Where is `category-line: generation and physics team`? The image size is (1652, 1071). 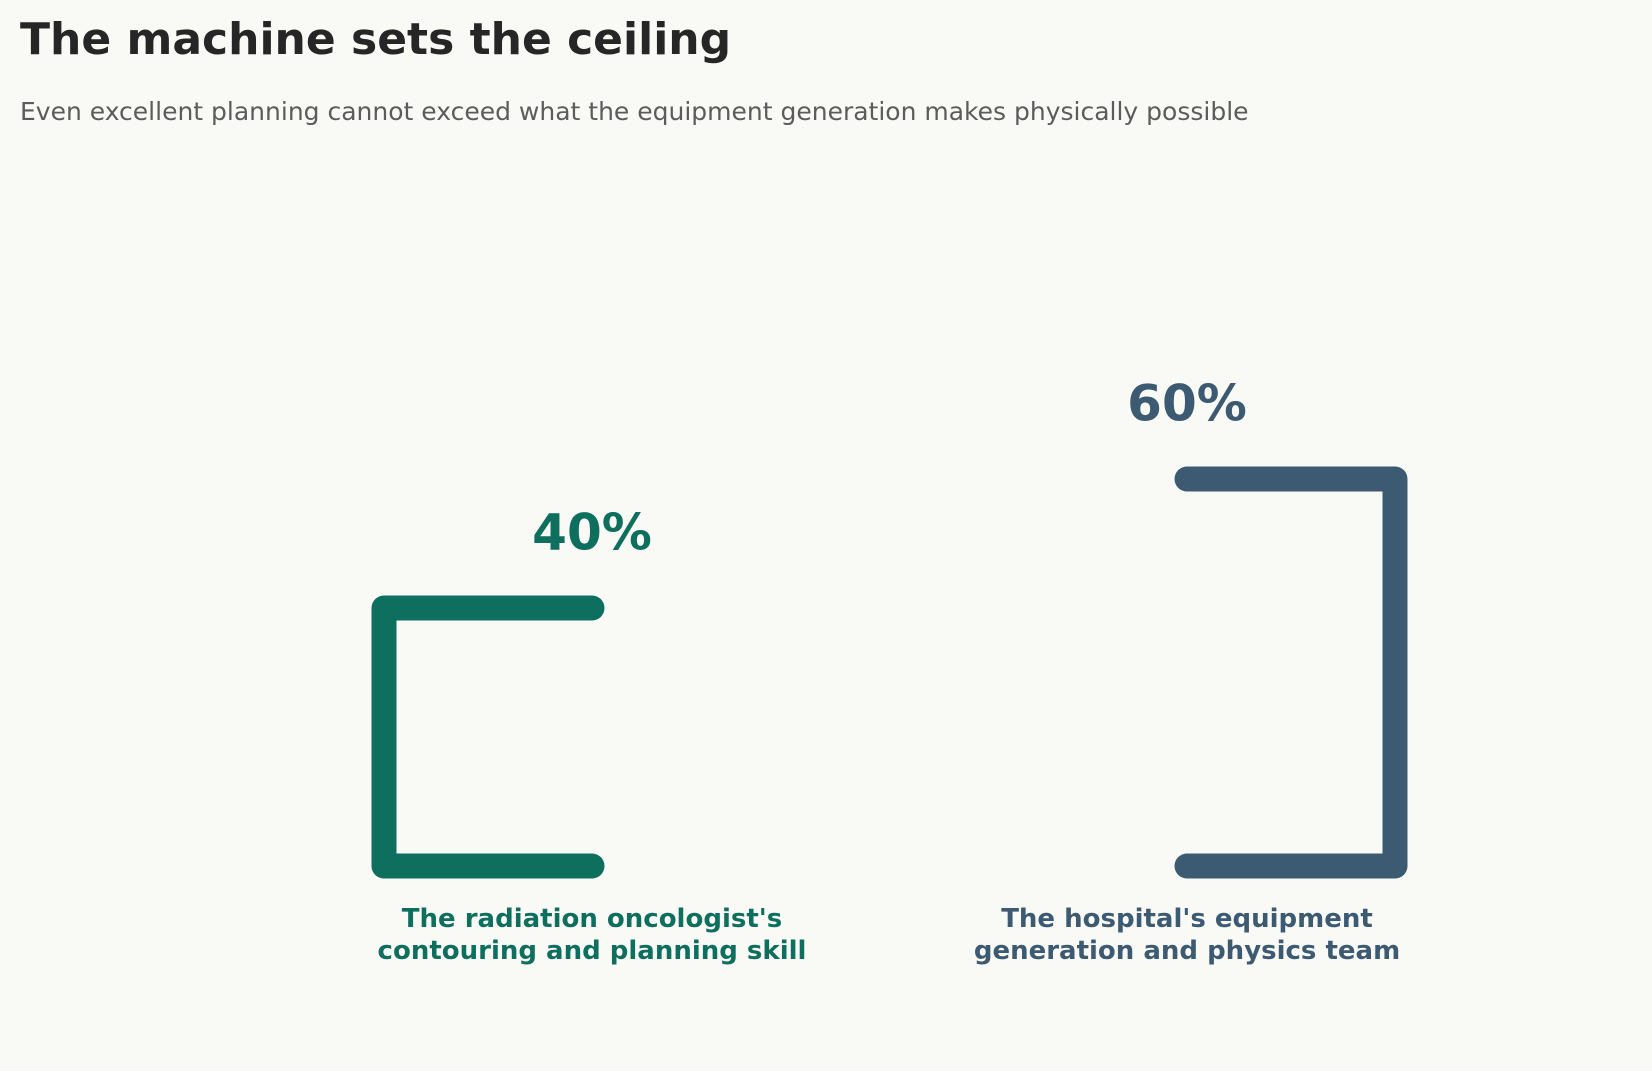 category-line: generation and physics team is located at coordinates (1187, 951).